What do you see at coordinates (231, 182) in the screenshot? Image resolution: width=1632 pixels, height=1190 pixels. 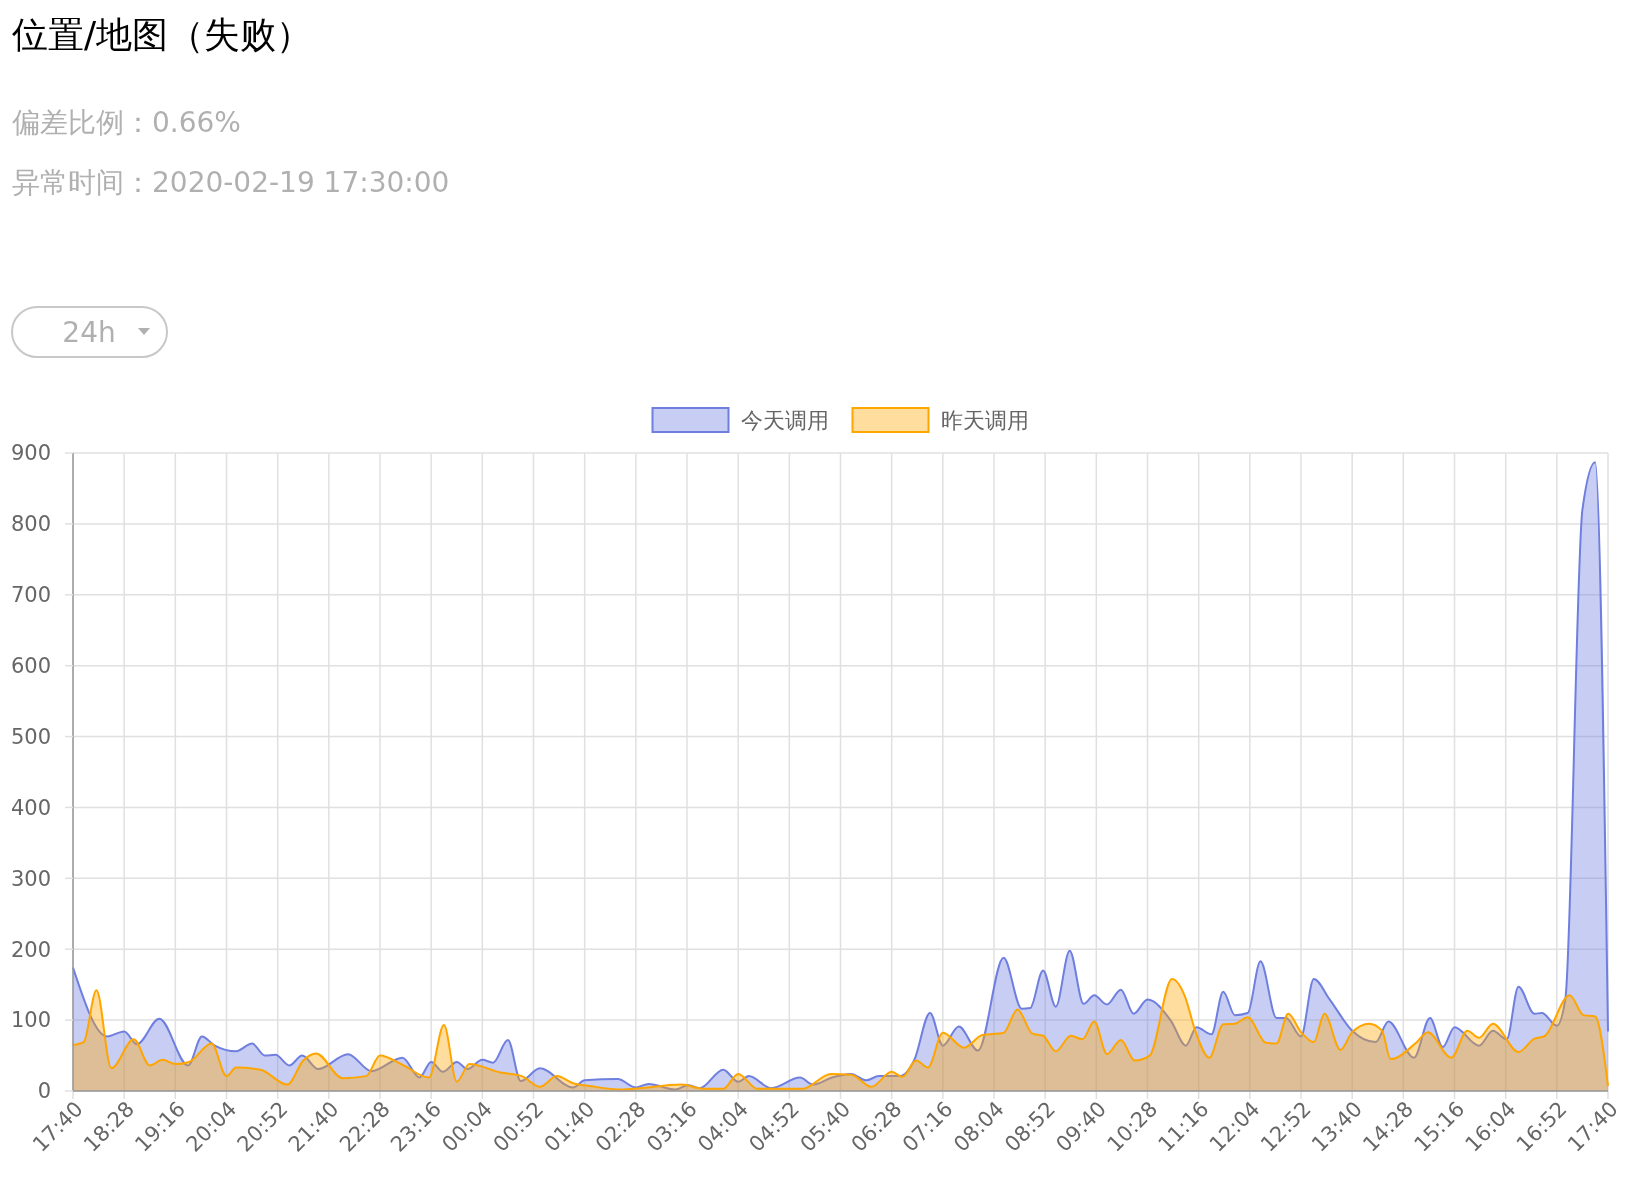 I see `text: 异常时间：2020-02-19 17:30:00` at bounding box center [231, 182].